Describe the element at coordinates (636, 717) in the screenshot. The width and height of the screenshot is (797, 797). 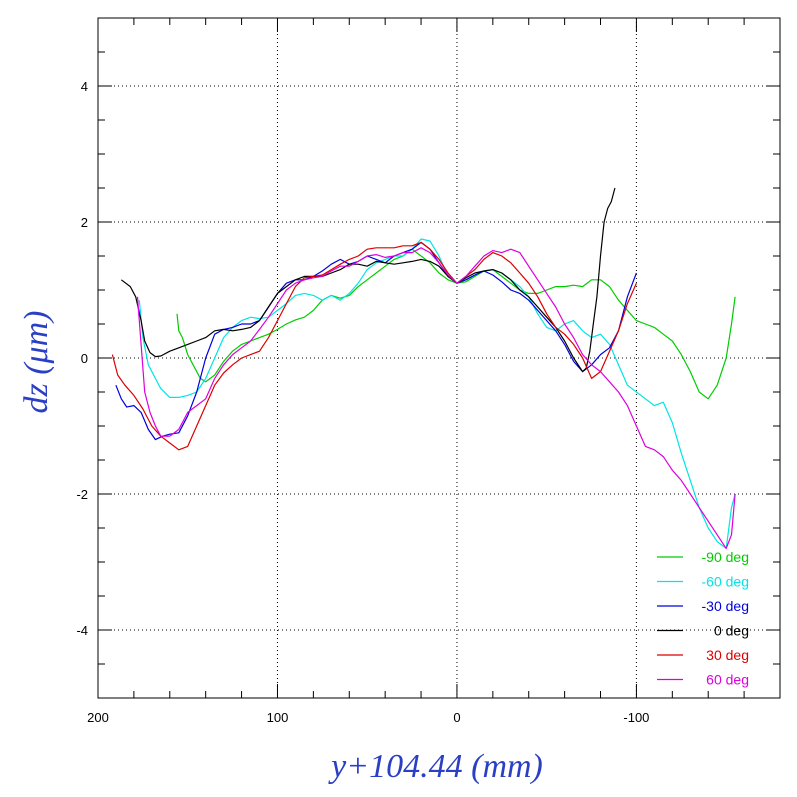
I see `x-tick-label: -100` at that location.